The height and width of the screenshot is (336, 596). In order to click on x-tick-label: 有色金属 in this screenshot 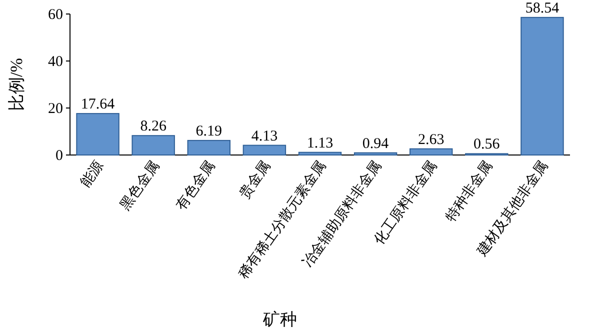, I will do `click(195, 186)`.